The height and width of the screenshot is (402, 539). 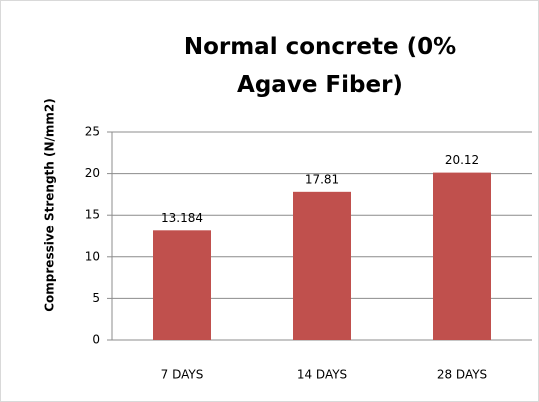 I want to click on y-tick-label: 10, so click(x=92, y=256).